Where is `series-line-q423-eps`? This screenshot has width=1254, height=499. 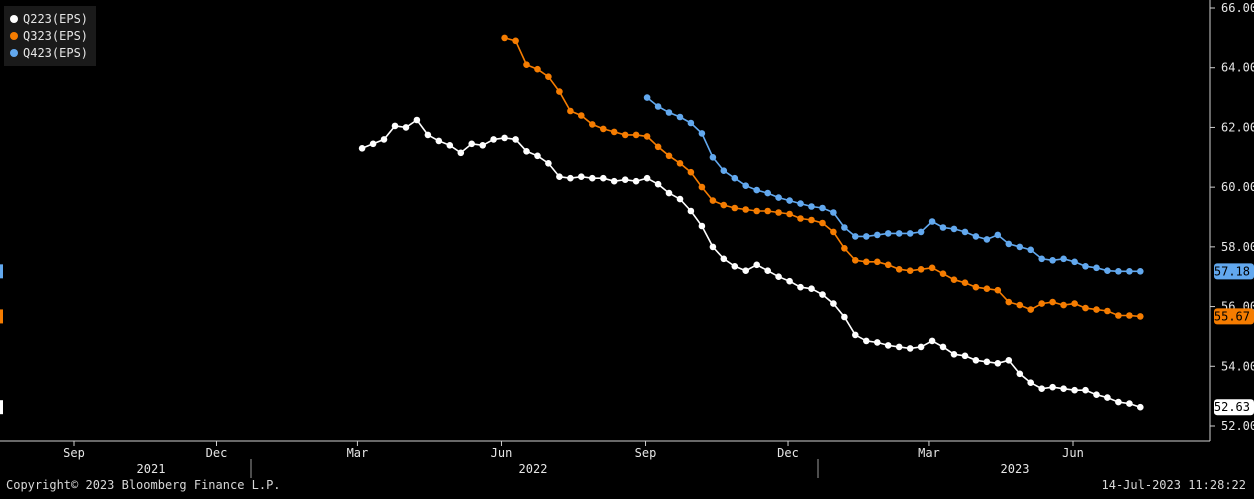
series-line-q423-eps is located at coordinates (893, 184).